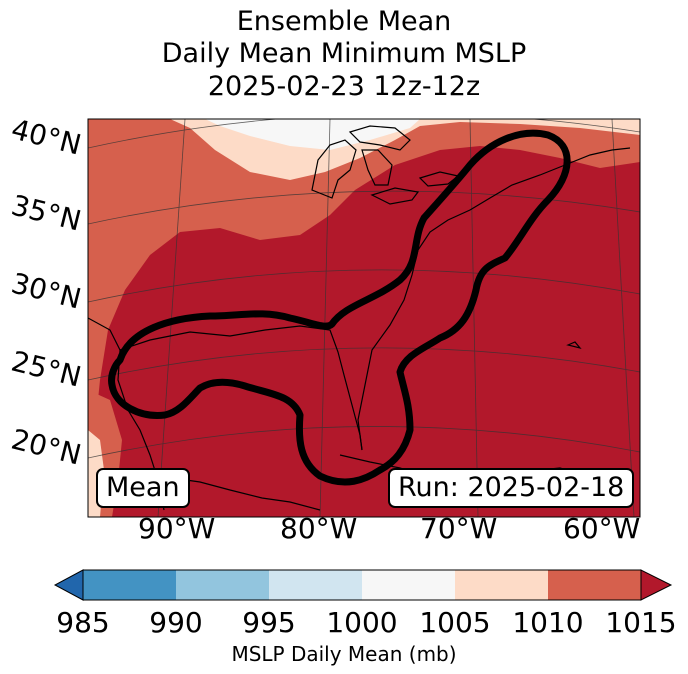 The height and width of the screenshot is (674, 688). What do you see at coordinates (319, 528) in the screenshot?
I see `lon-label-80w: 80°W` at bounding box center [319, 528].